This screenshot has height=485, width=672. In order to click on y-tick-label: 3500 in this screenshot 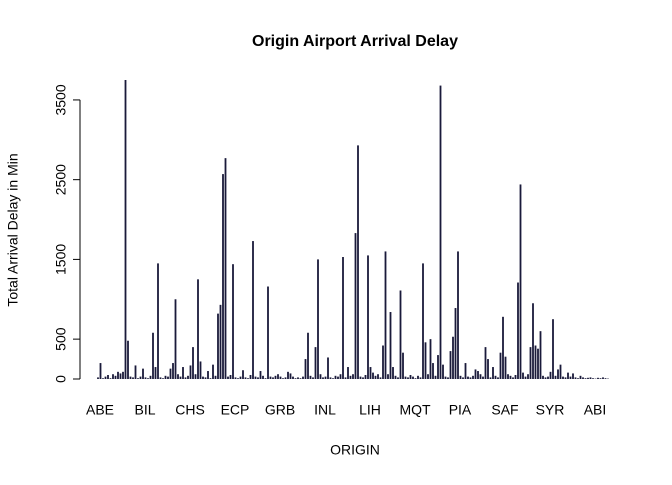, I will do `click(61, 99)`.